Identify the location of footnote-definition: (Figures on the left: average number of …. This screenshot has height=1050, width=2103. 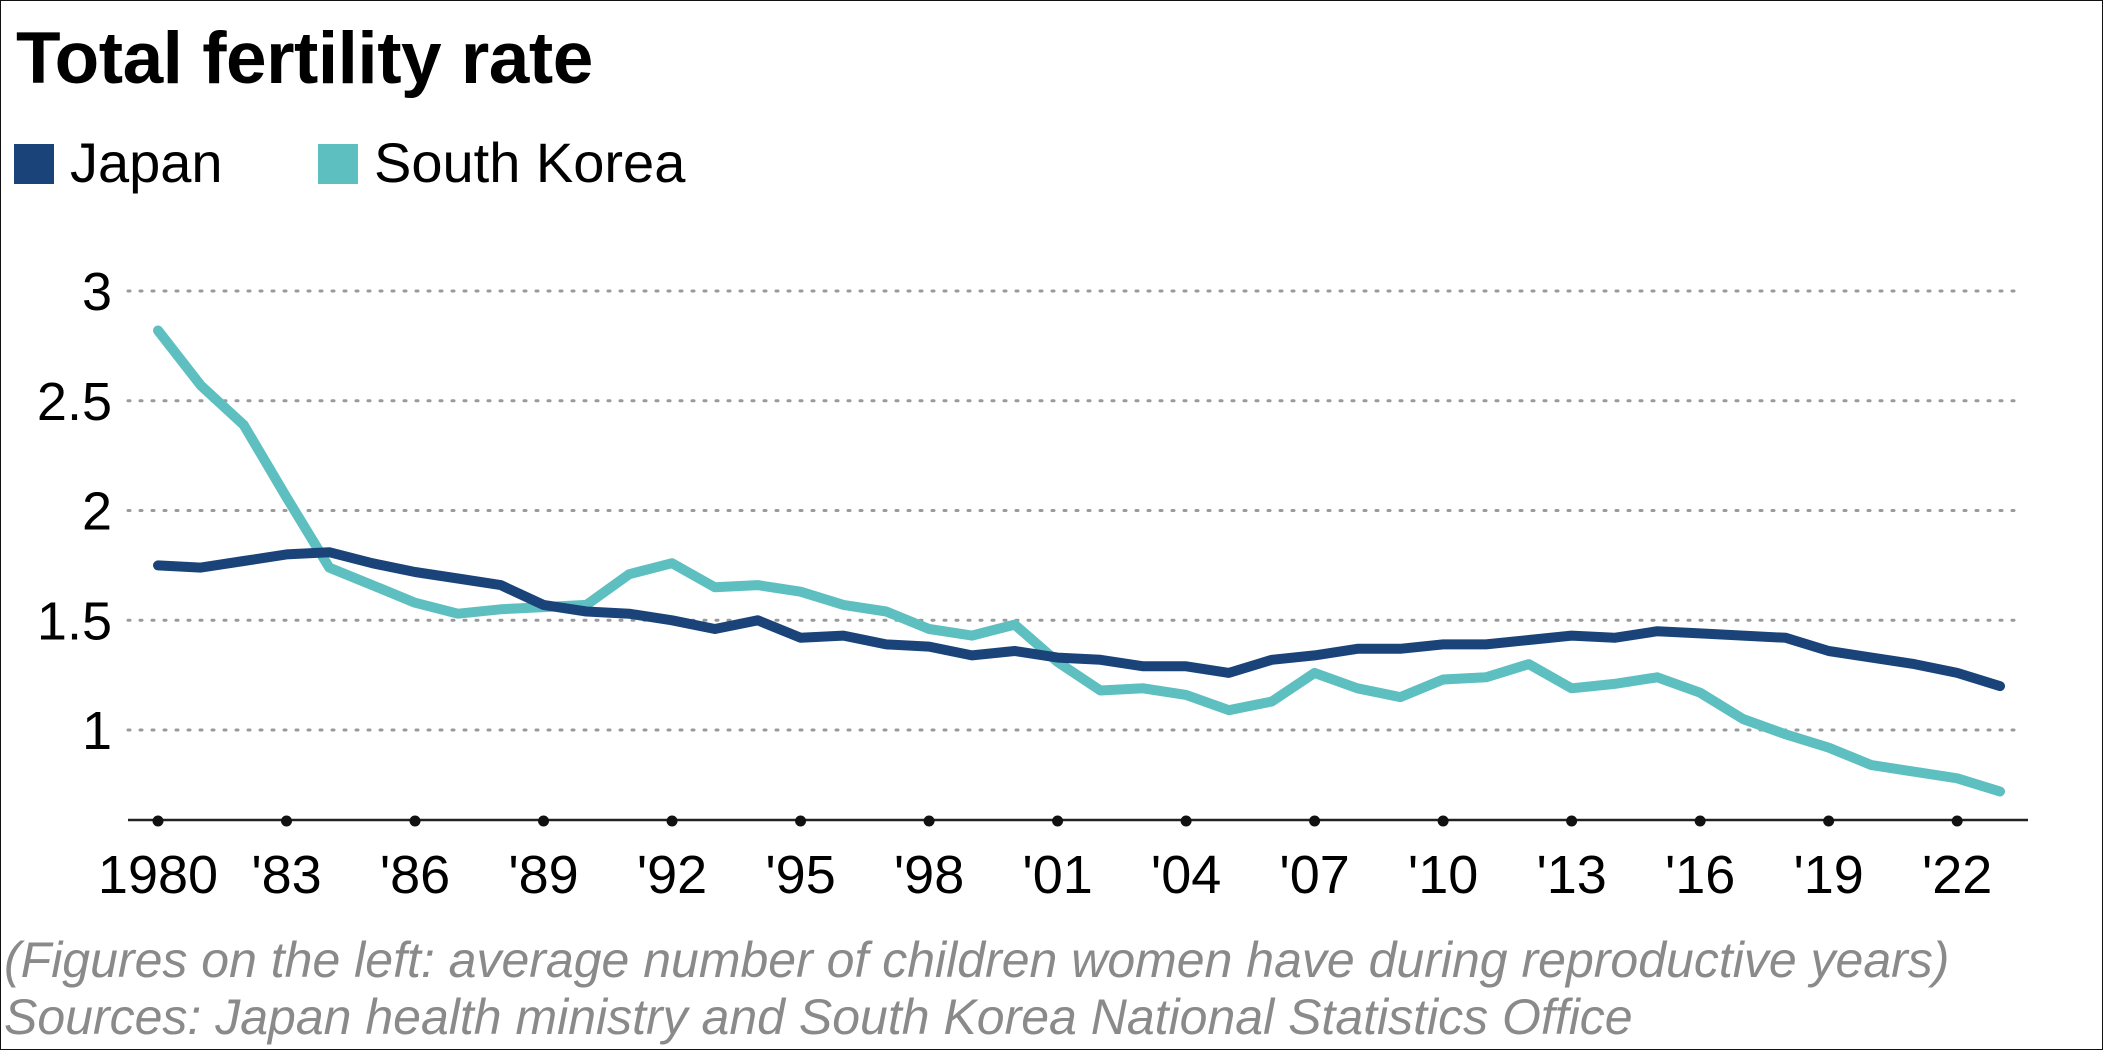
(977, 960).